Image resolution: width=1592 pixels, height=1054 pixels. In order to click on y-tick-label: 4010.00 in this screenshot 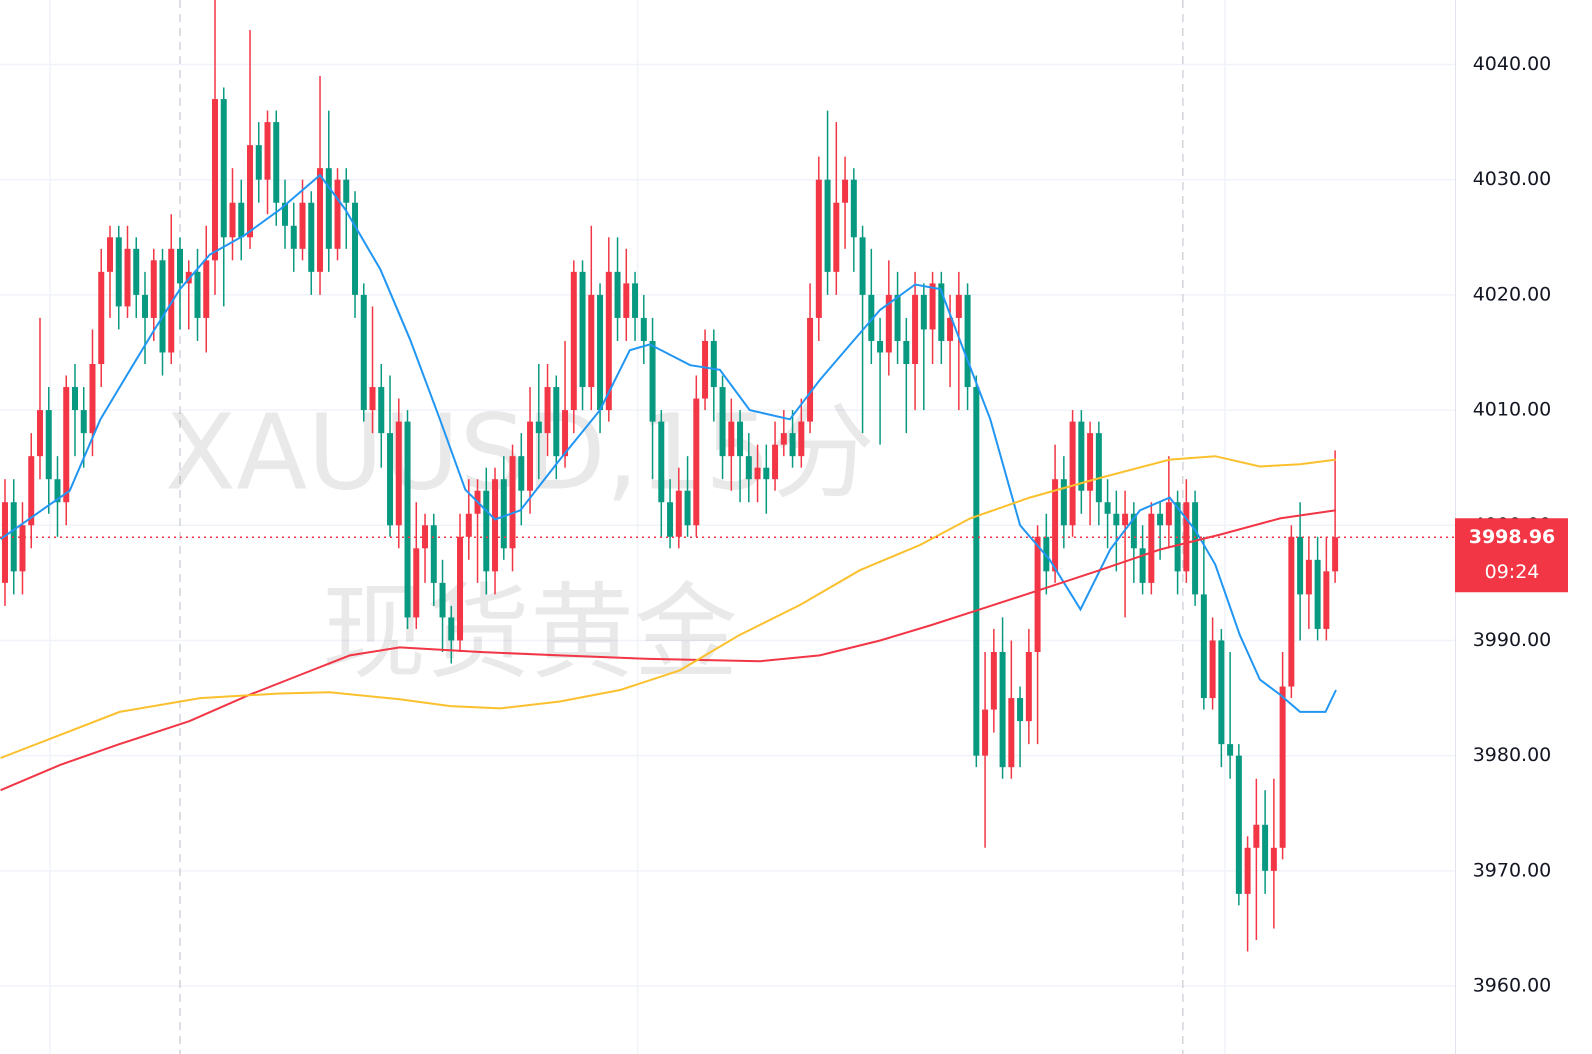, I will do `click(1512, 410)`.